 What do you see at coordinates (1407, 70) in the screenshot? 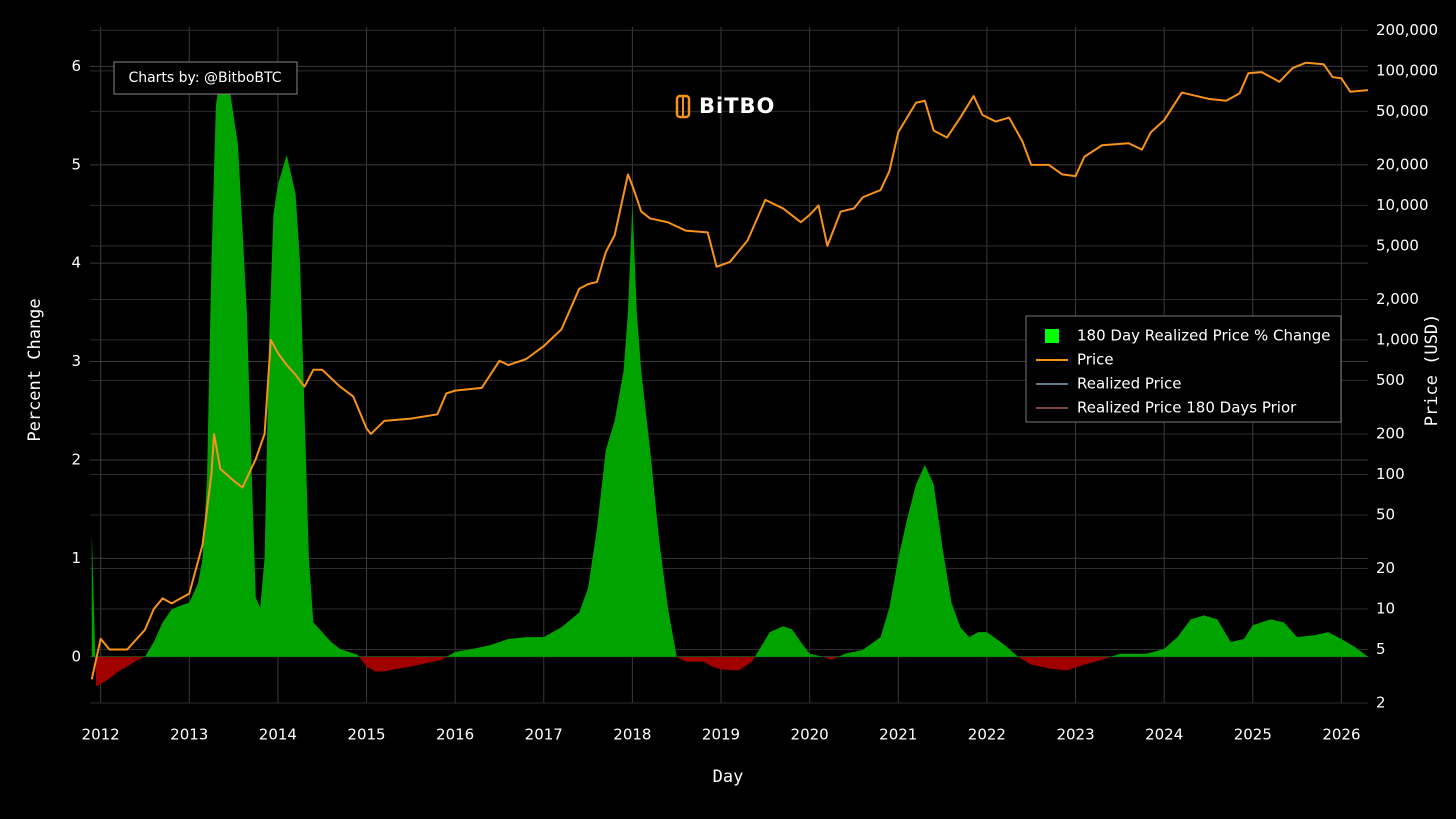
I see `y2-tick-label: 100,000` at bounding box center [1407, 70].